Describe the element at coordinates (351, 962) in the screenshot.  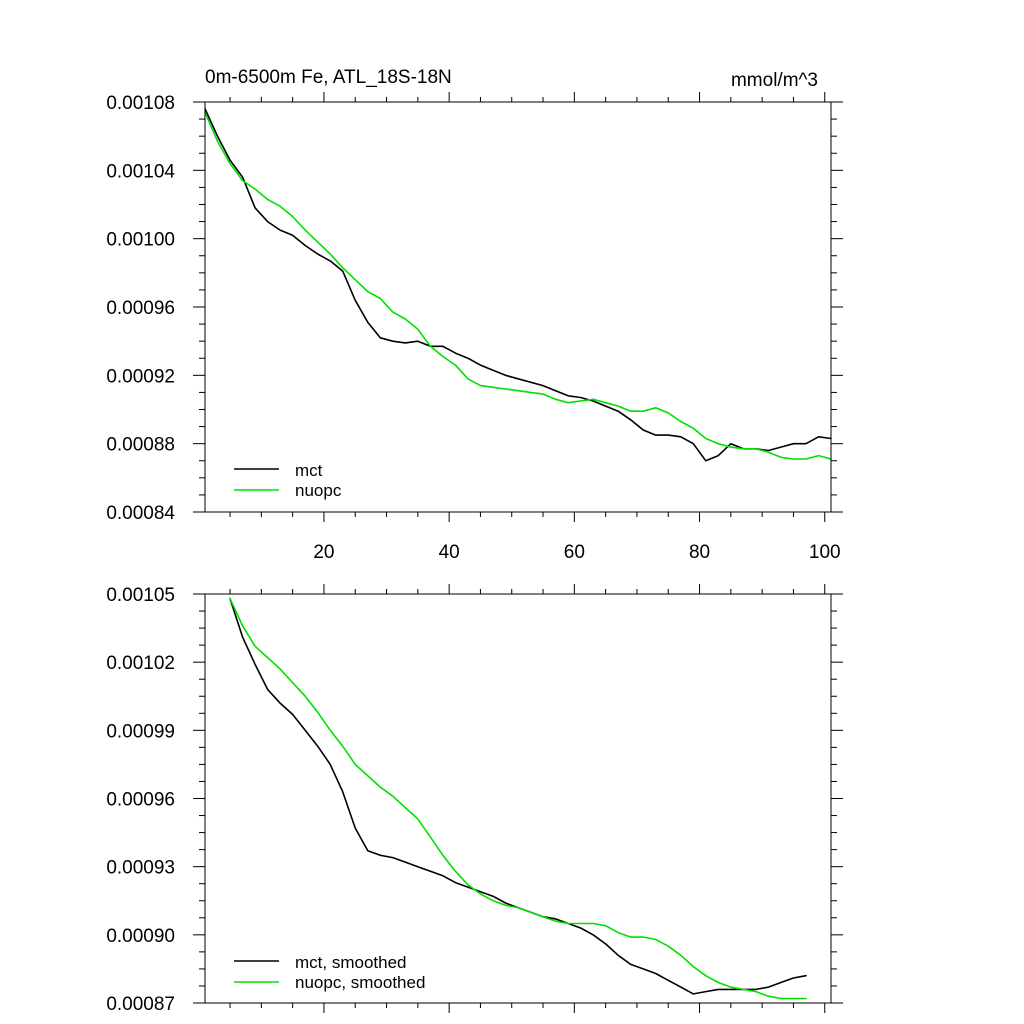
I see `legend-label-mct-smoothed: mct, smoothed` at that location.